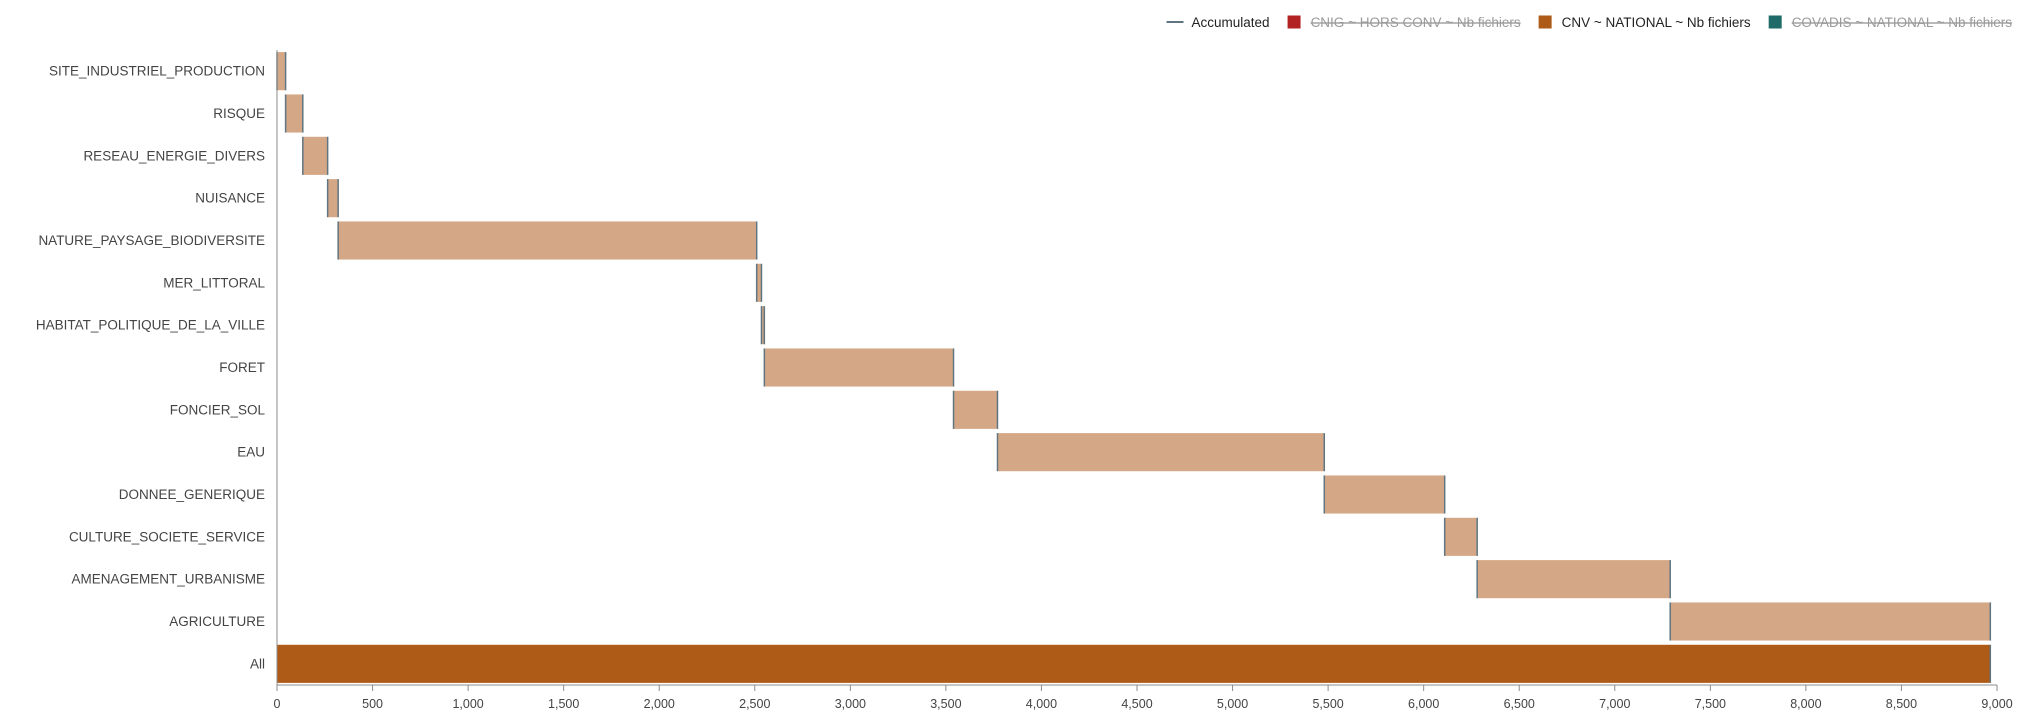 The height and width of the screenshot is (724, 2024). I want to click on category-label: DONNEE_GENERIQUE, so click(192, 494).